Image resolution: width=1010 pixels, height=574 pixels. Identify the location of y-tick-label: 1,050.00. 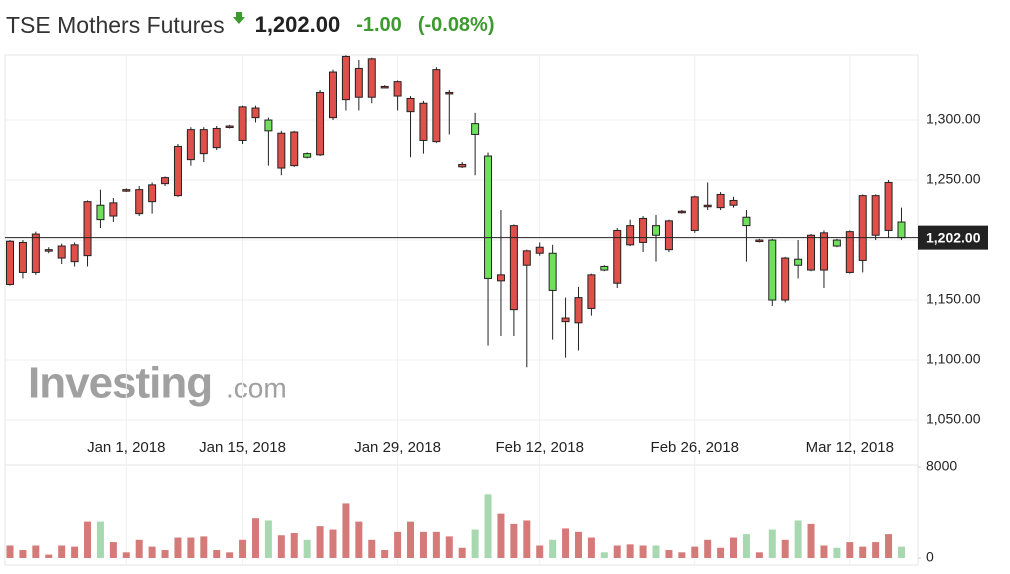
(953, 419).